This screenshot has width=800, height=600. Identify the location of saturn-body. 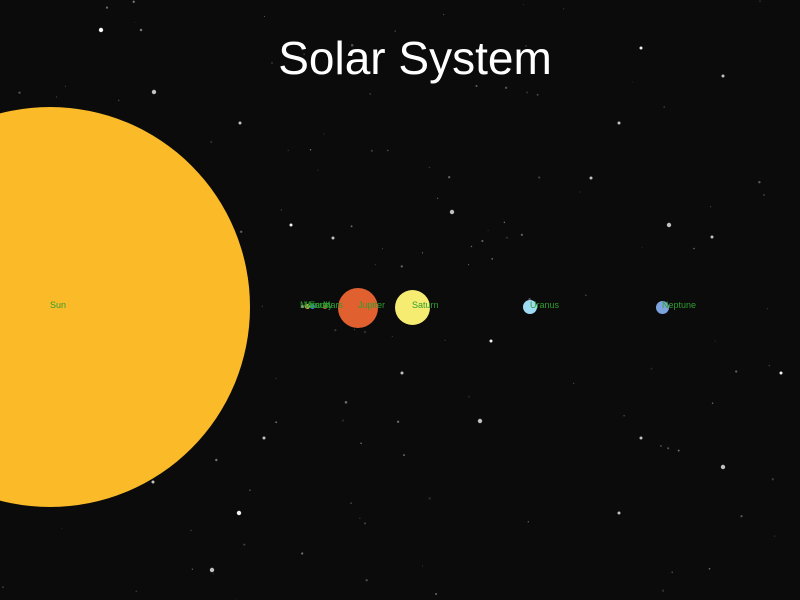
(412, 307).